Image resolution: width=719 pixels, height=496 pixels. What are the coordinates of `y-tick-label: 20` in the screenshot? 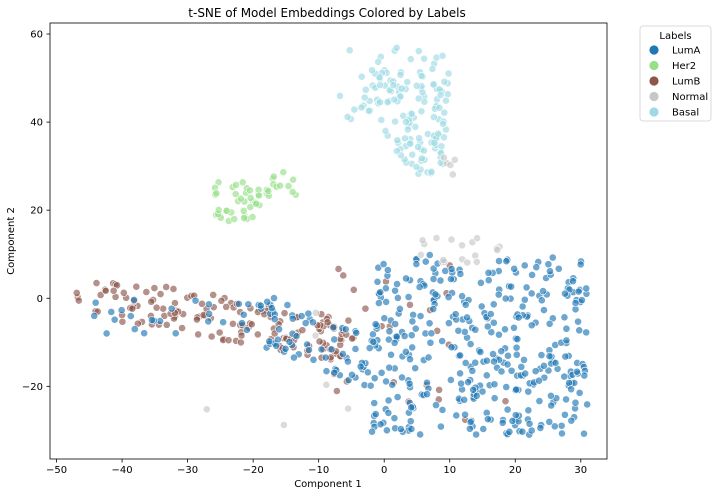 It's located at (36, 211).